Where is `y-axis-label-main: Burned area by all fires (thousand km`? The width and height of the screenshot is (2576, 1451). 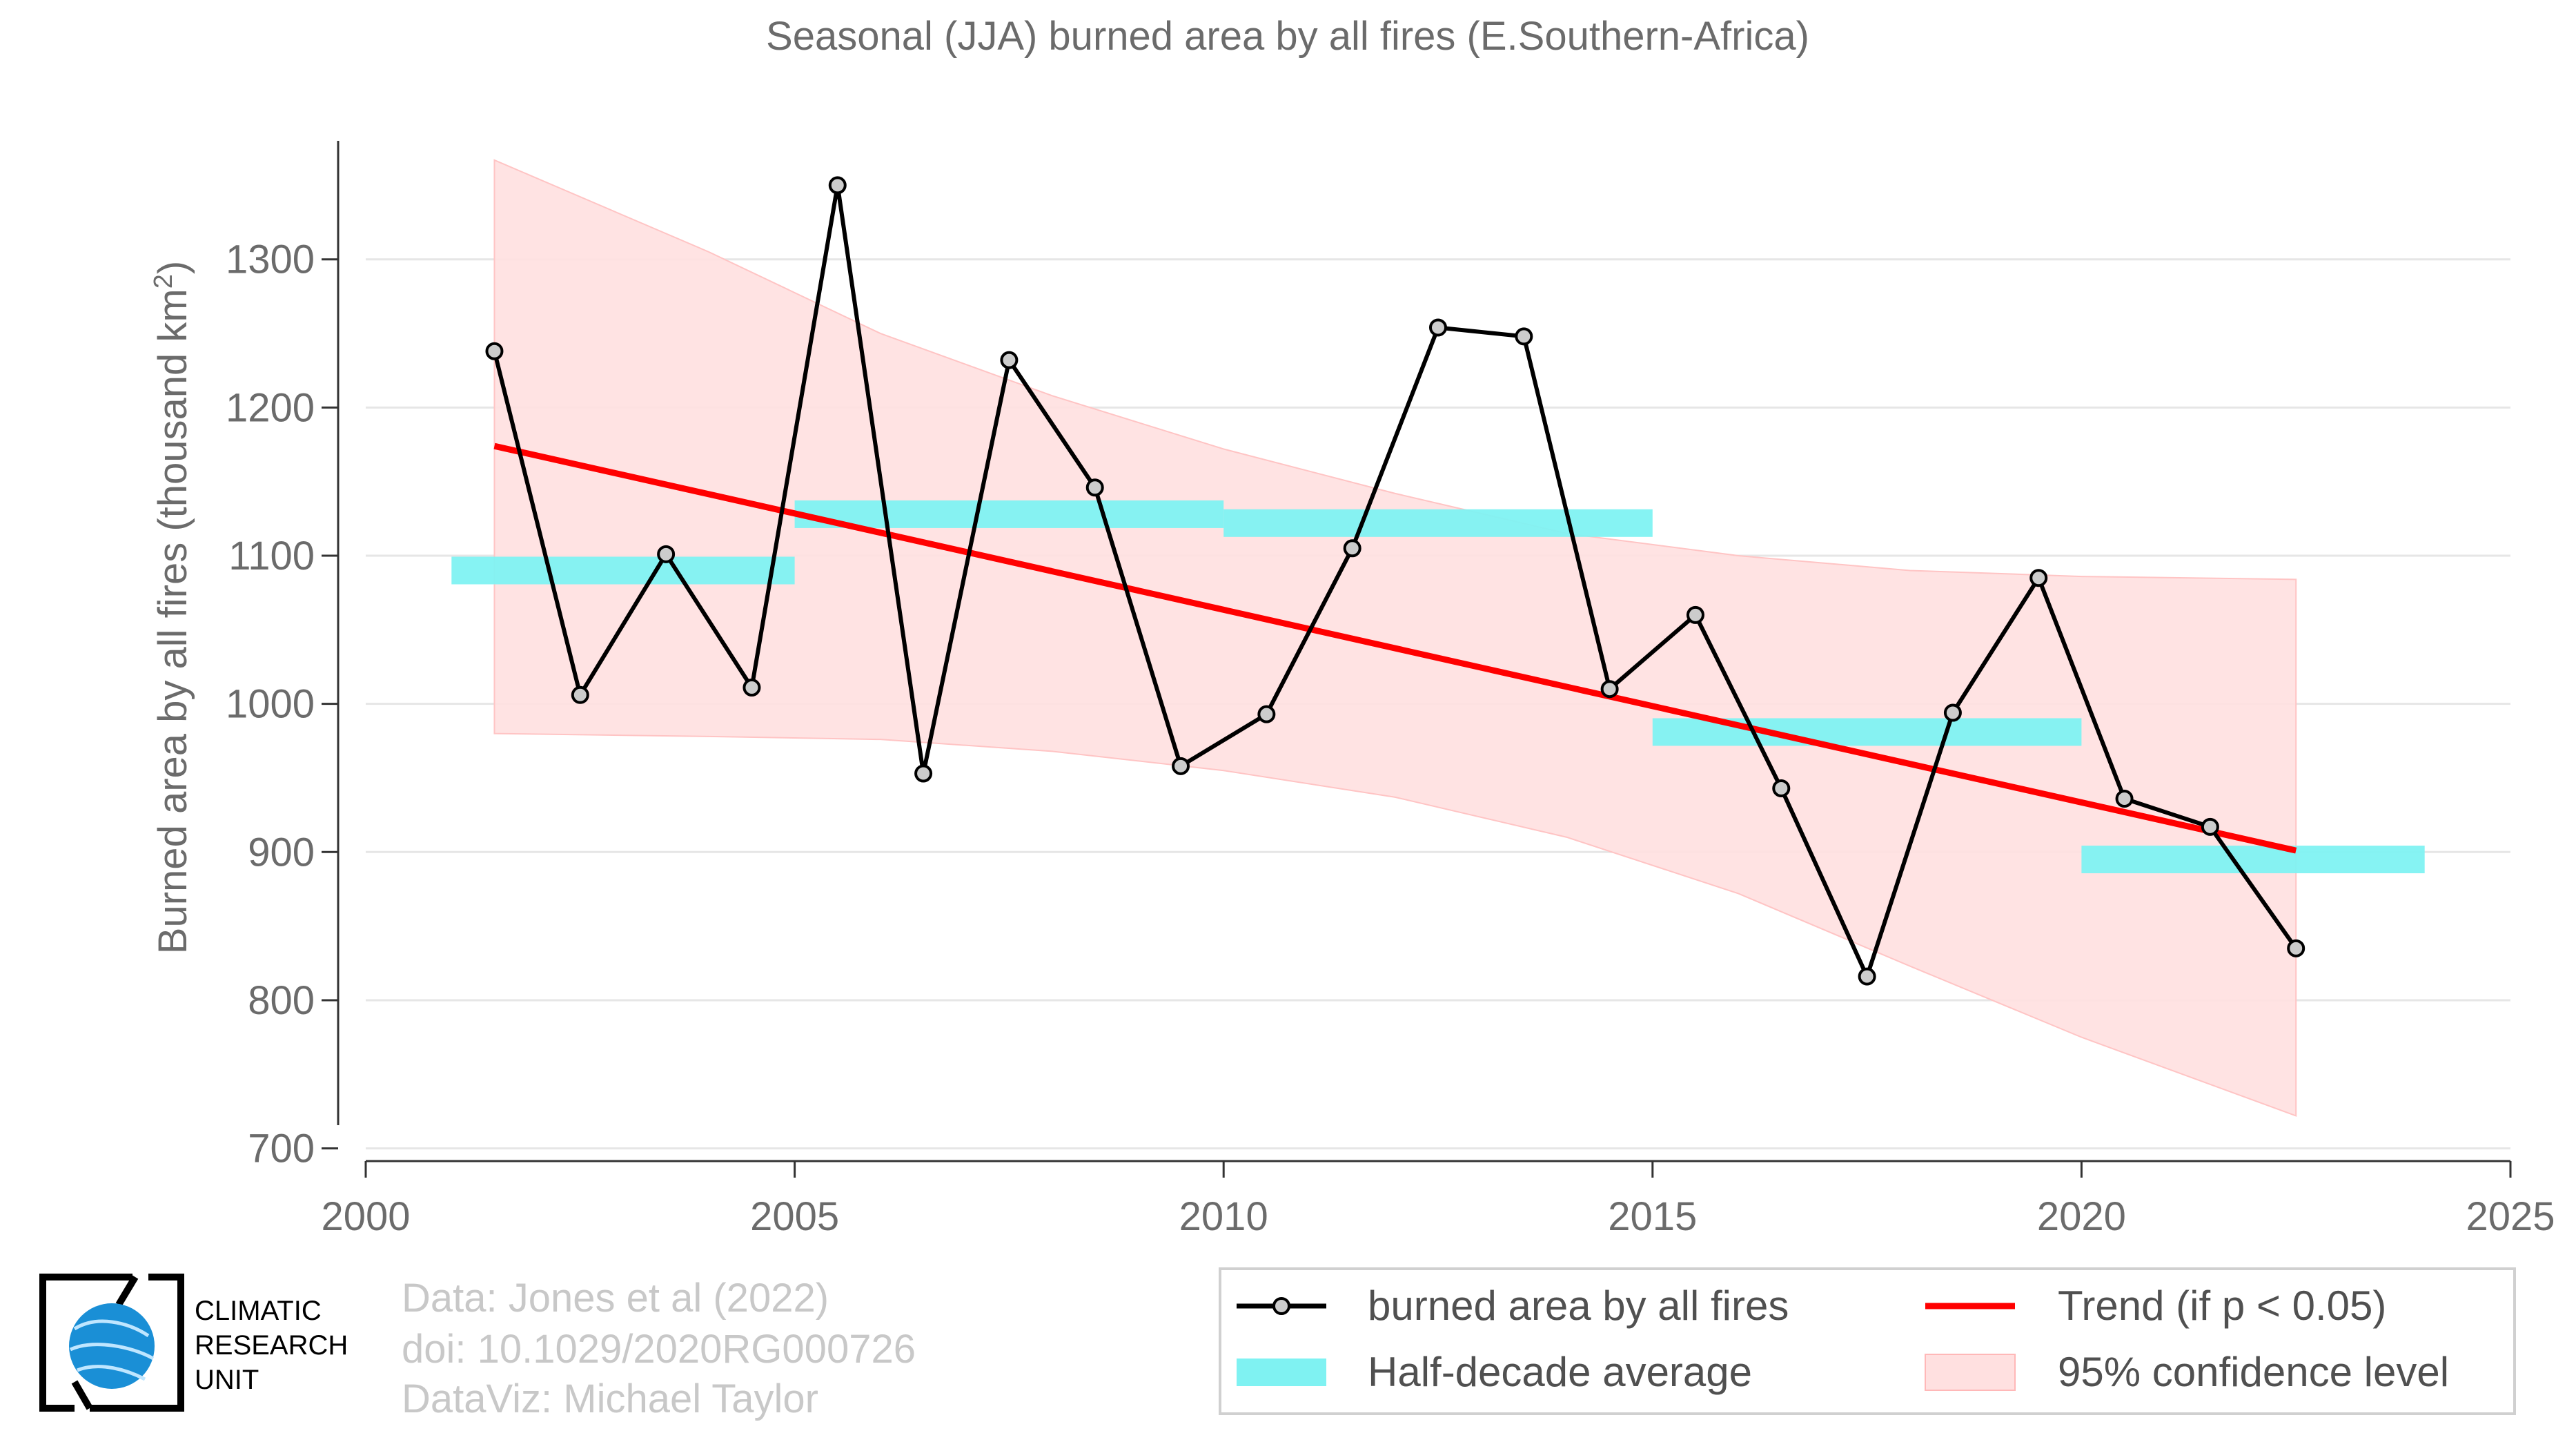 y-axis-label-main: Burned area by all fires (thousand km is located at coordinates (172, 622).